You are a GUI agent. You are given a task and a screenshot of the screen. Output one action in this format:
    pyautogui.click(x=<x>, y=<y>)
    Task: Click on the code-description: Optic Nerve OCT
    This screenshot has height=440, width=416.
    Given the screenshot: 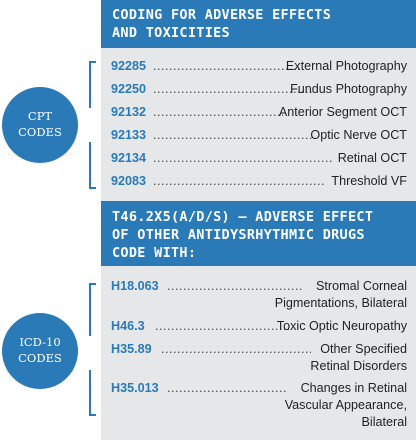 What is the action you would take?
    pyautogui.click(x=358, y=135)
    